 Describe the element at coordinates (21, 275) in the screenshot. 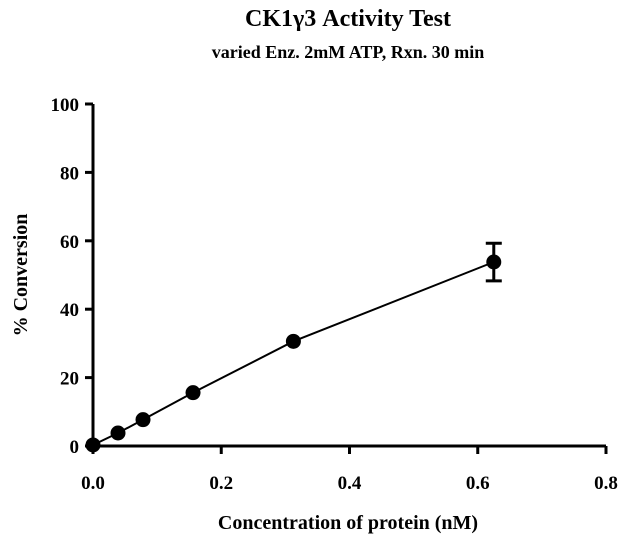

I see `y-axis-label: % Conversion` at that location.